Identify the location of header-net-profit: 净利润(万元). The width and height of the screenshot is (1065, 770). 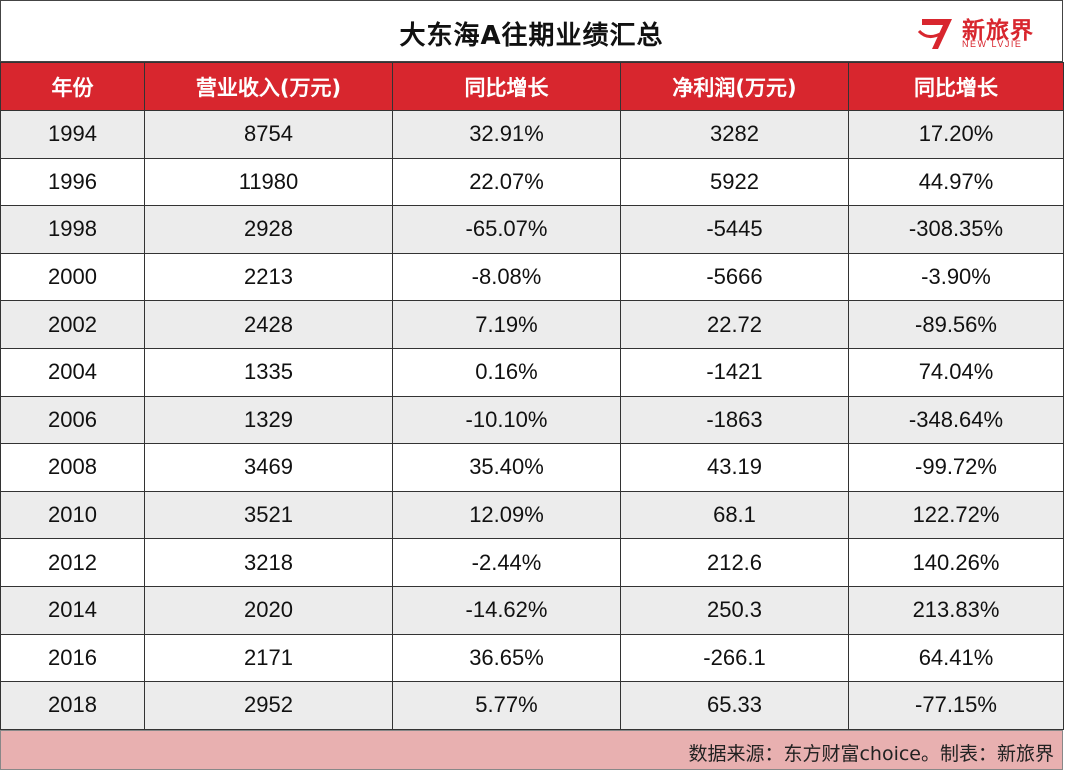
(734, 86).